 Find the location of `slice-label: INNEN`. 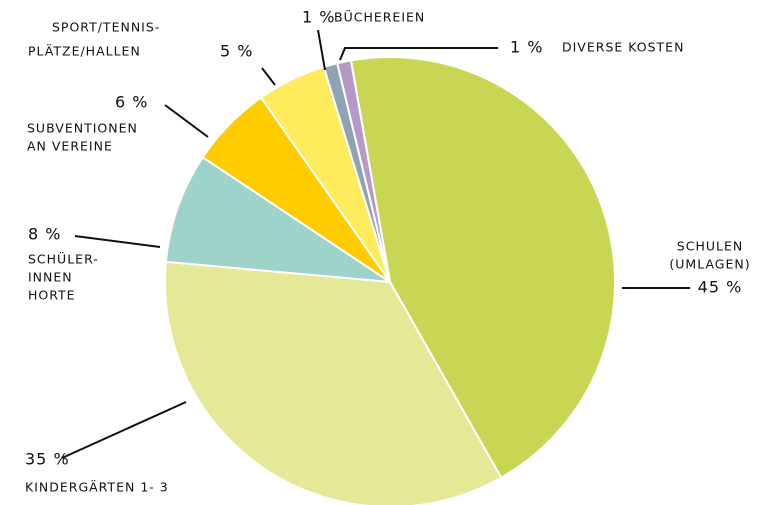

slice-label: INNEN is located at coordinates (50, 277).